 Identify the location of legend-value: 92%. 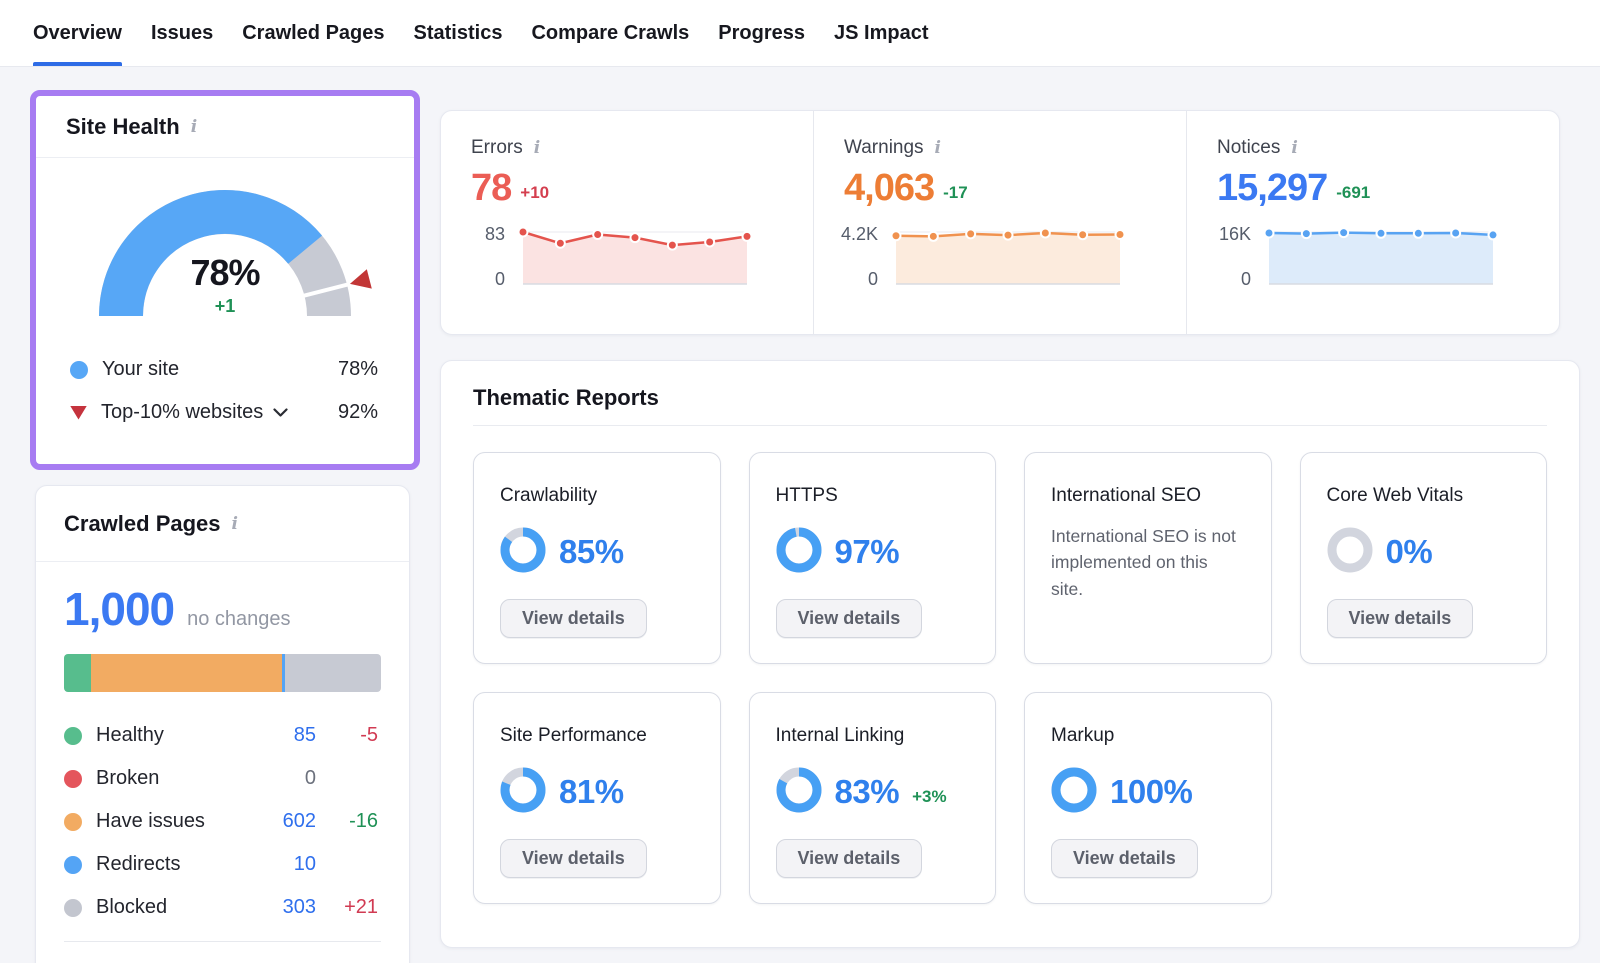
(357, 412).